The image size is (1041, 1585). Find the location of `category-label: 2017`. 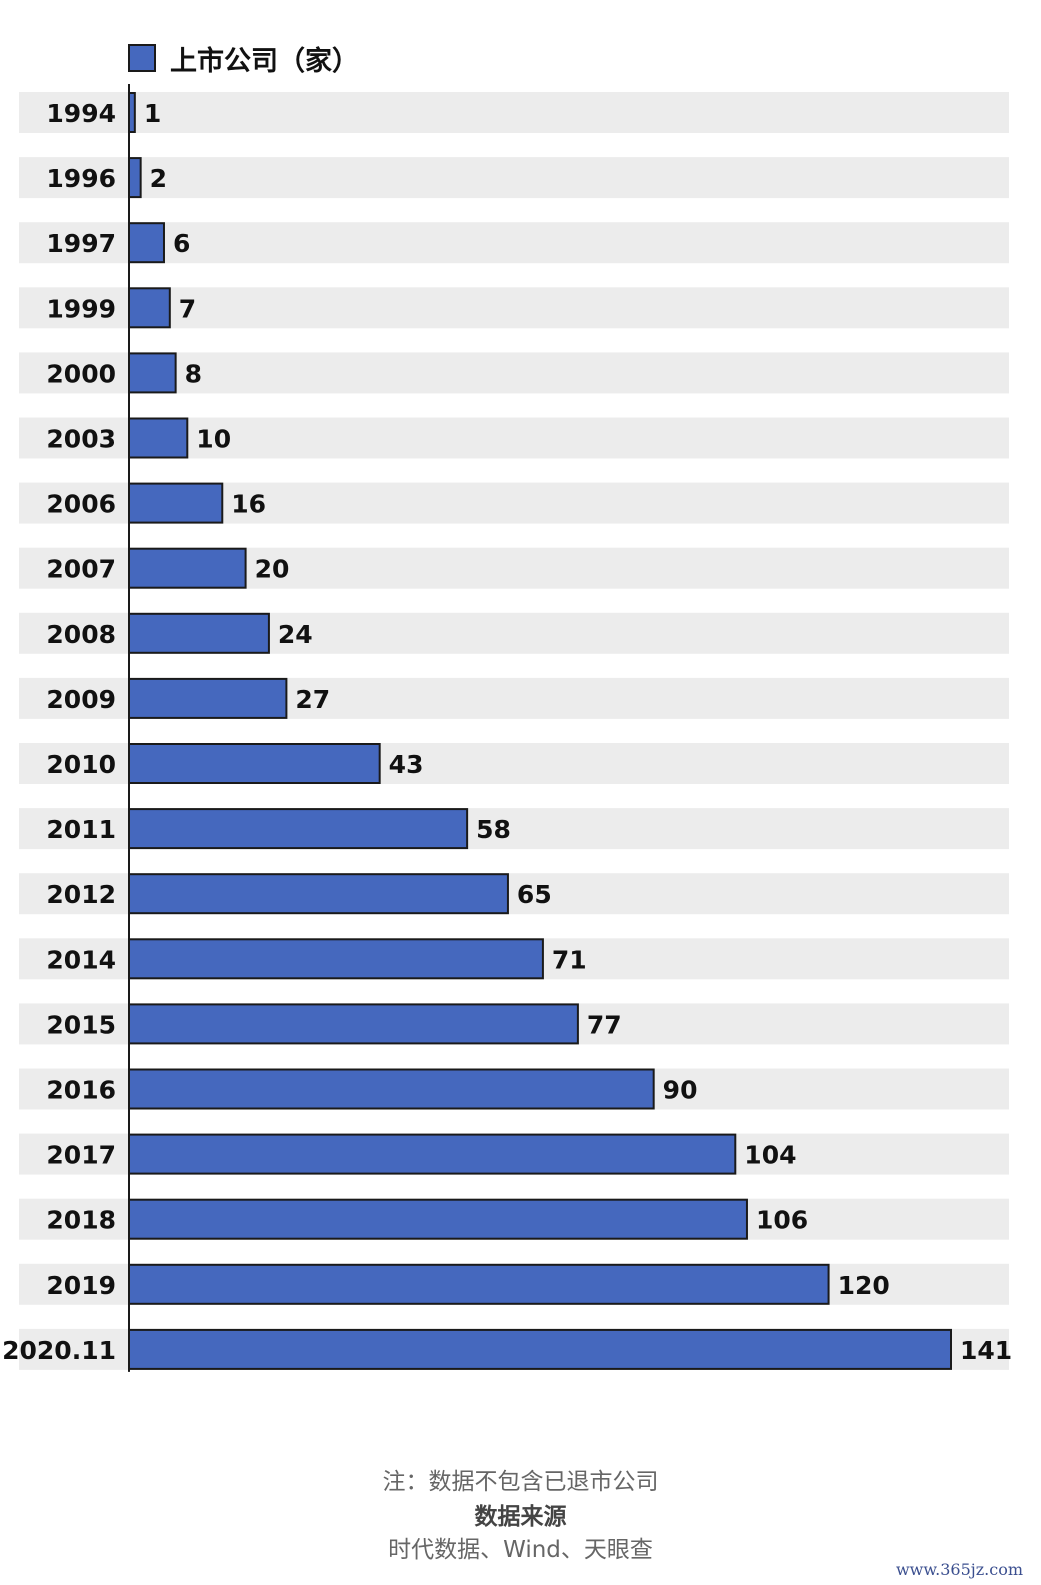

category-label: 2017 is located at coordinates (81, 1155).